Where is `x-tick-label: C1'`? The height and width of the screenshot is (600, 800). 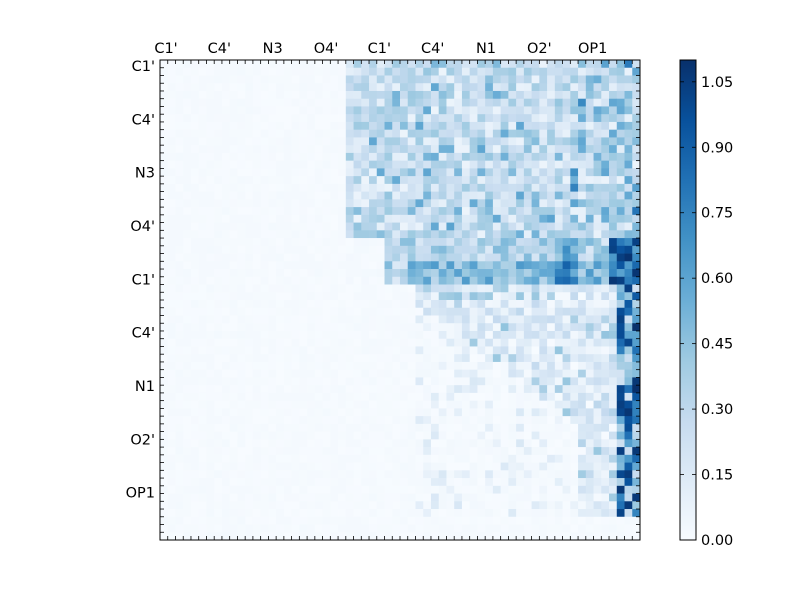
x-tick-label: C1' is located at coordinates (165, 49).